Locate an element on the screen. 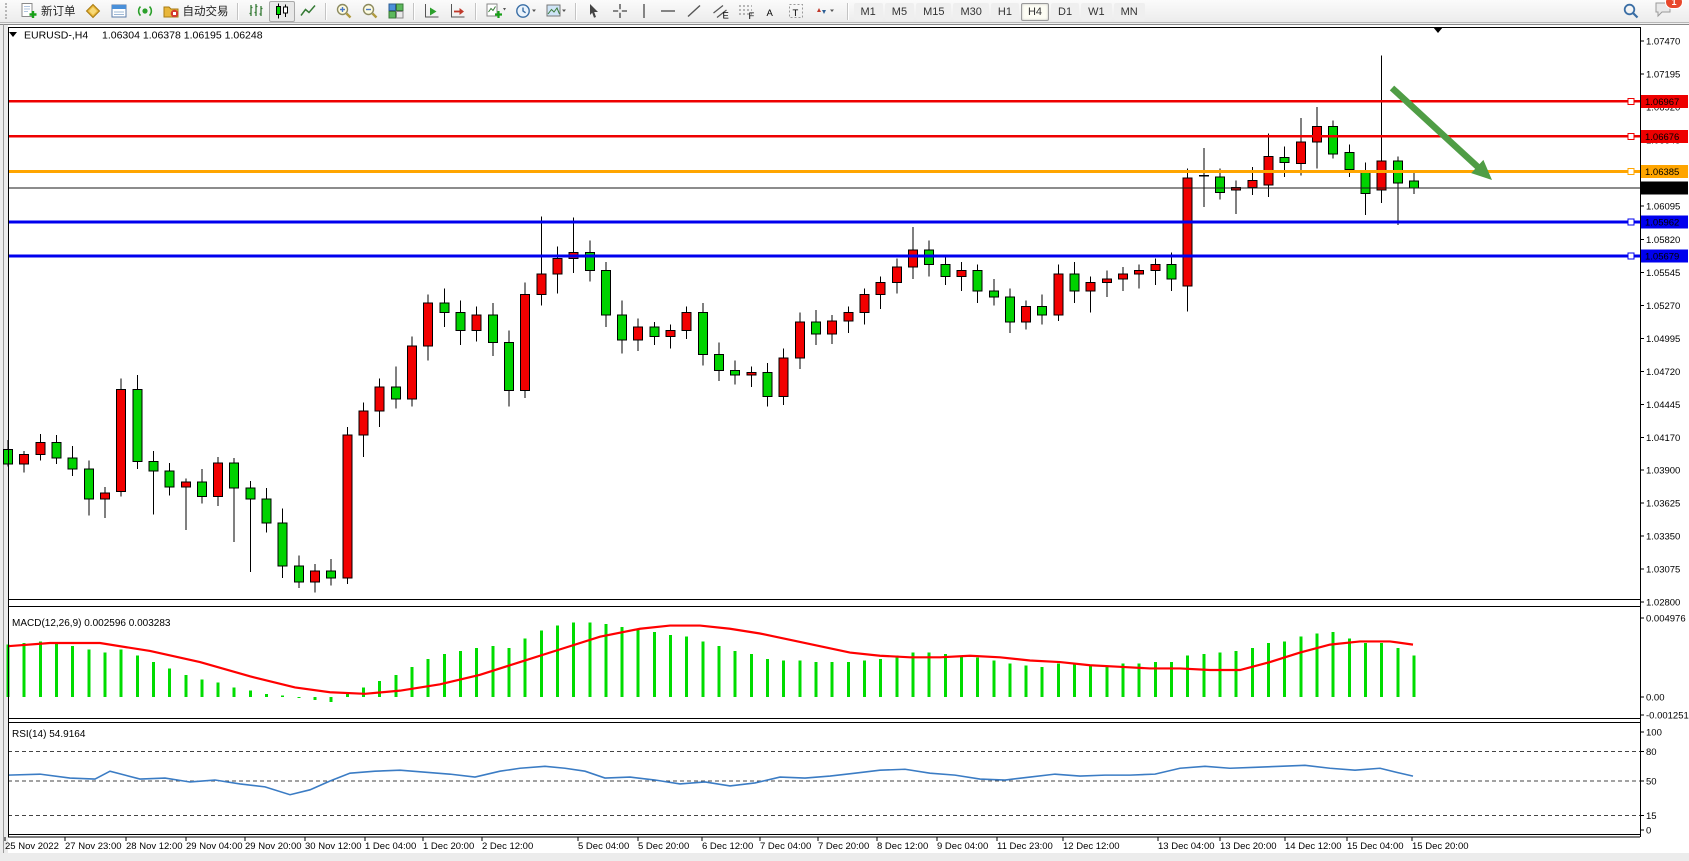 Image resolution: width=1689 pixels, height=861 pixels. title-caret-icon is located at coordinates (13, 34).